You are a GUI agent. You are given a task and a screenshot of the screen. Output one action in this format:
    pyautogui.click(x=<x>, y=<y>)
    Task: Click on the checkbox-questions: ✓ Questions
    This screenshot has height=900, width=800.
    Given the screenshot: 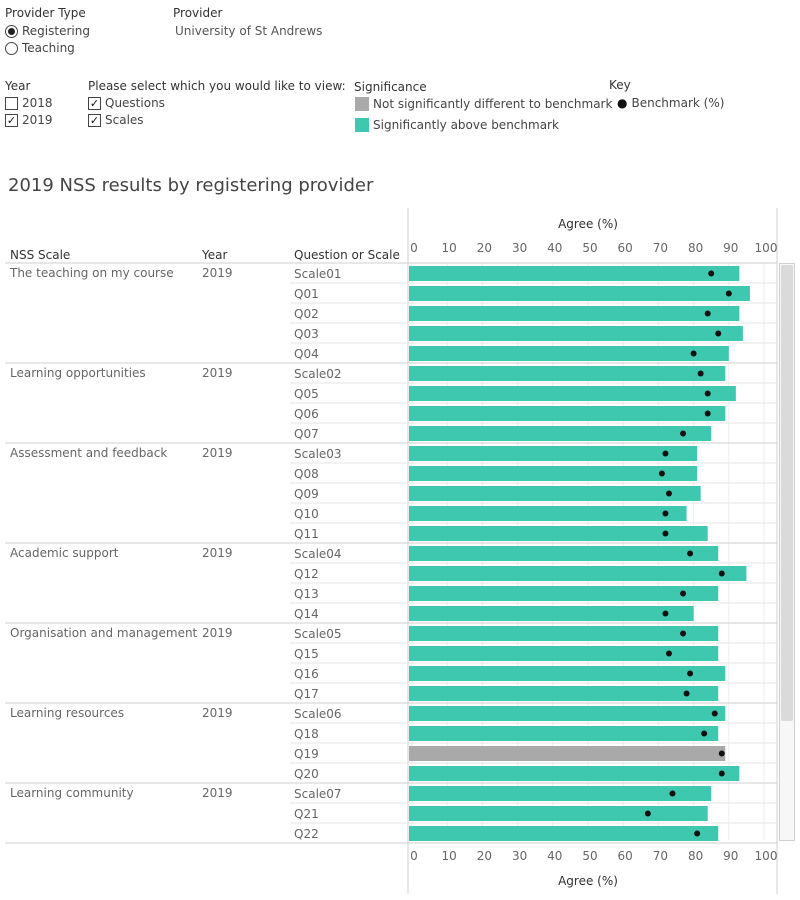 What is the action you would take?
    pyautogui.click(x=126, y=103)
    